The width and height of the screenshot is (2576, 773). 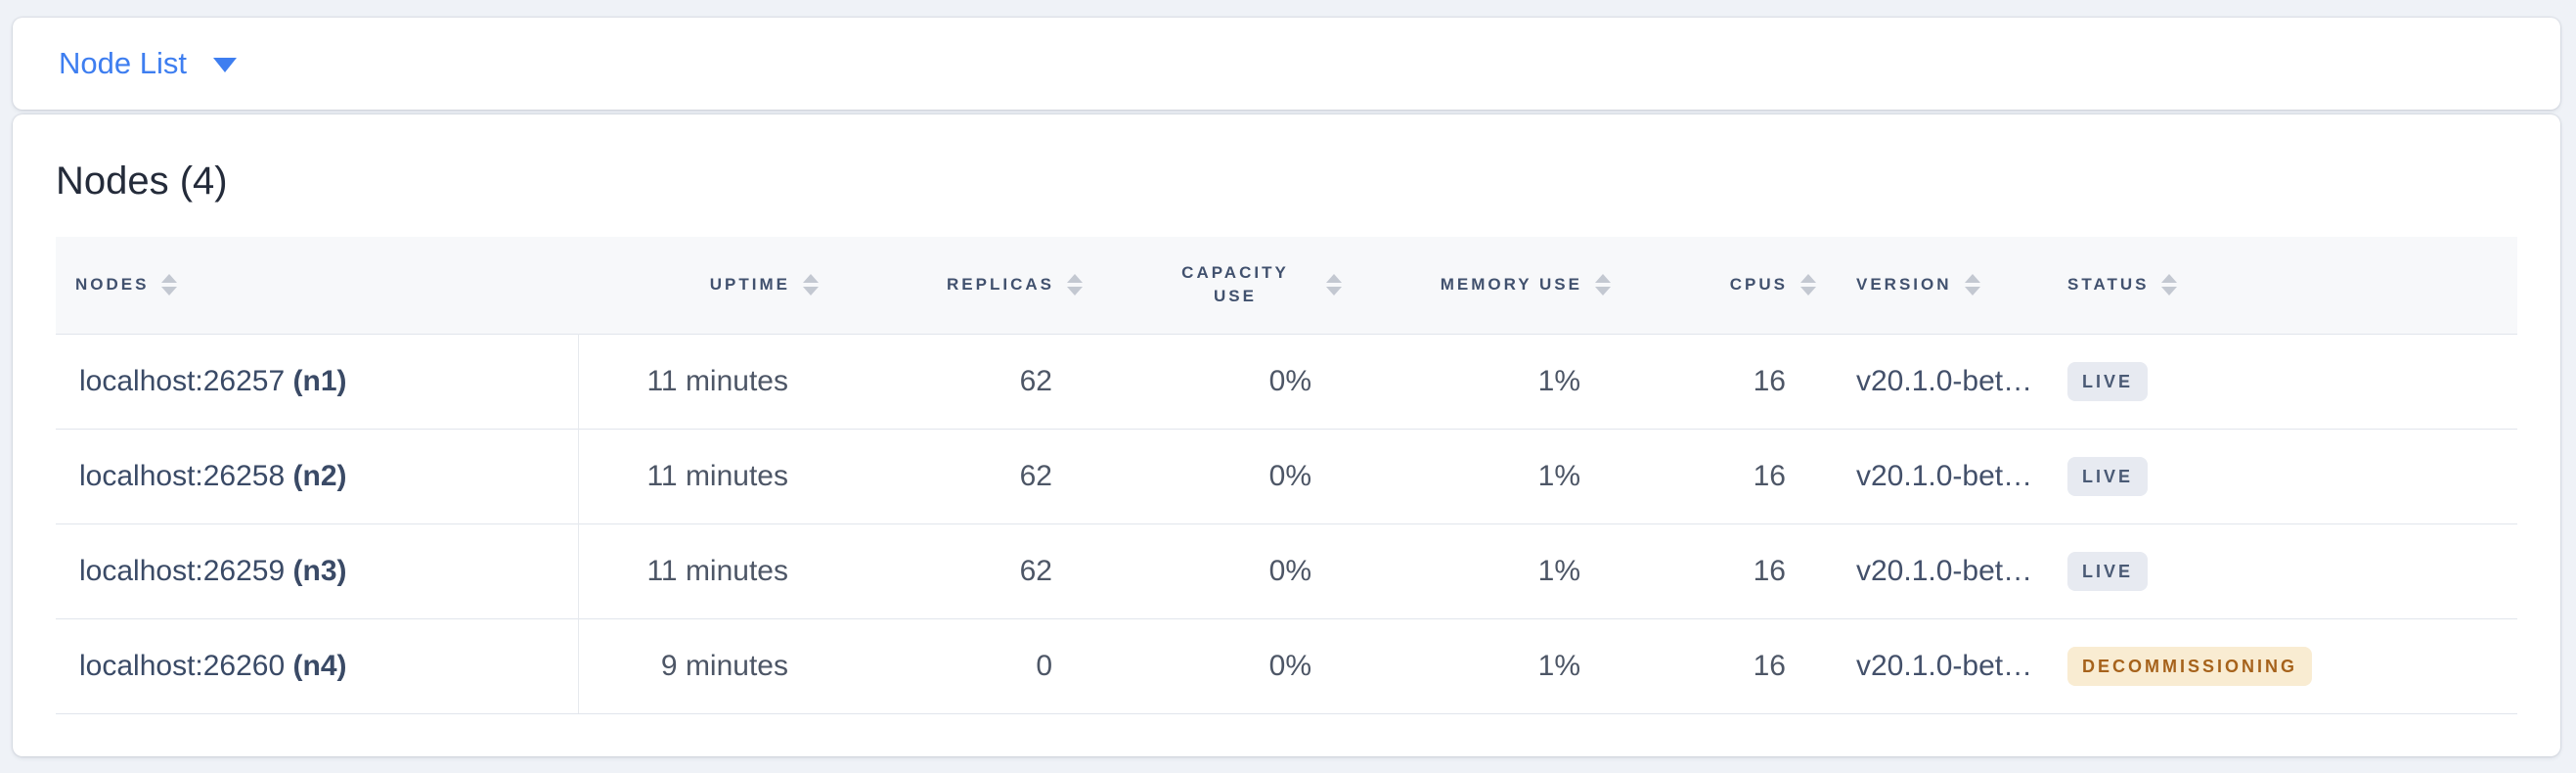 I want to click on node-id: (n3), so click(x=319, y=570).